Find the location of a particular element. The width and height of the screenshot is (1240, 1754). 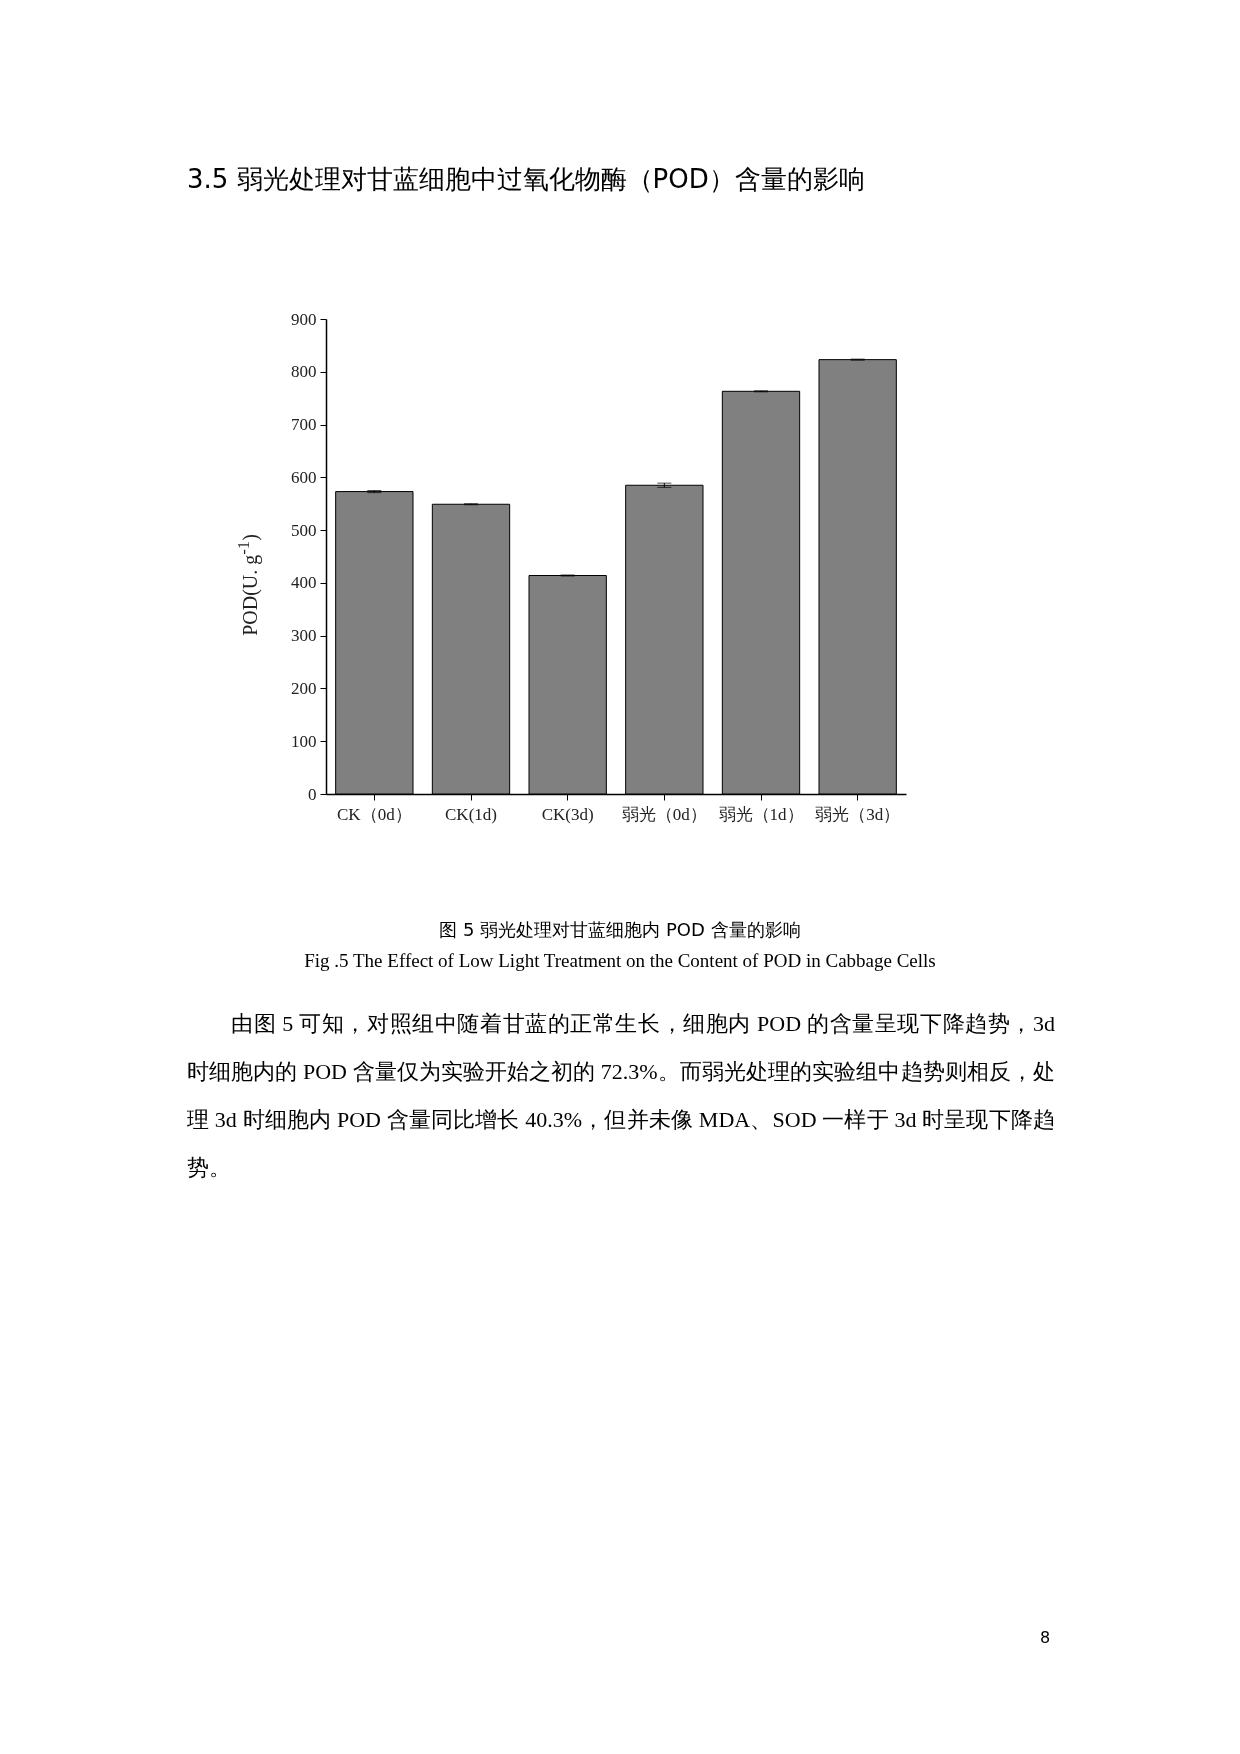

y-tick-label: 200 is located at coordinates (304, 688).